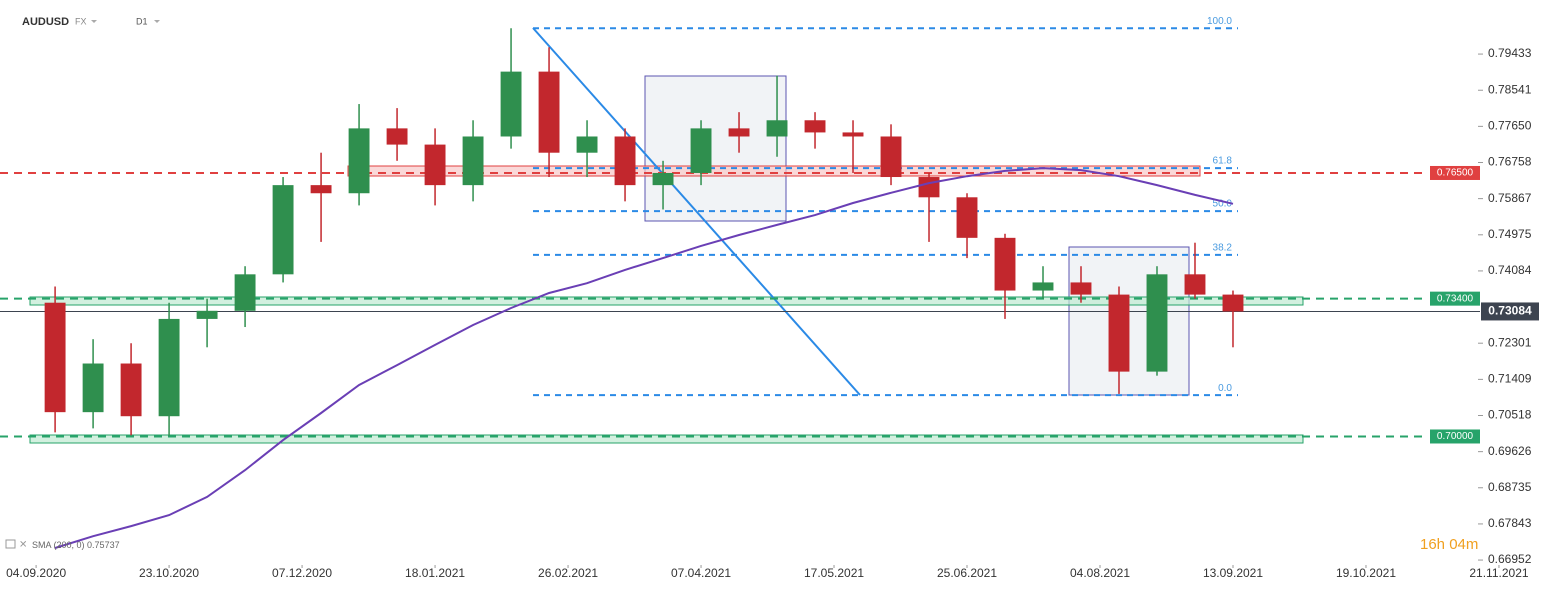 This screenshot has width=1546, height=590. I want to click on y-tick-label: 0.67843, so click(1510, 523).